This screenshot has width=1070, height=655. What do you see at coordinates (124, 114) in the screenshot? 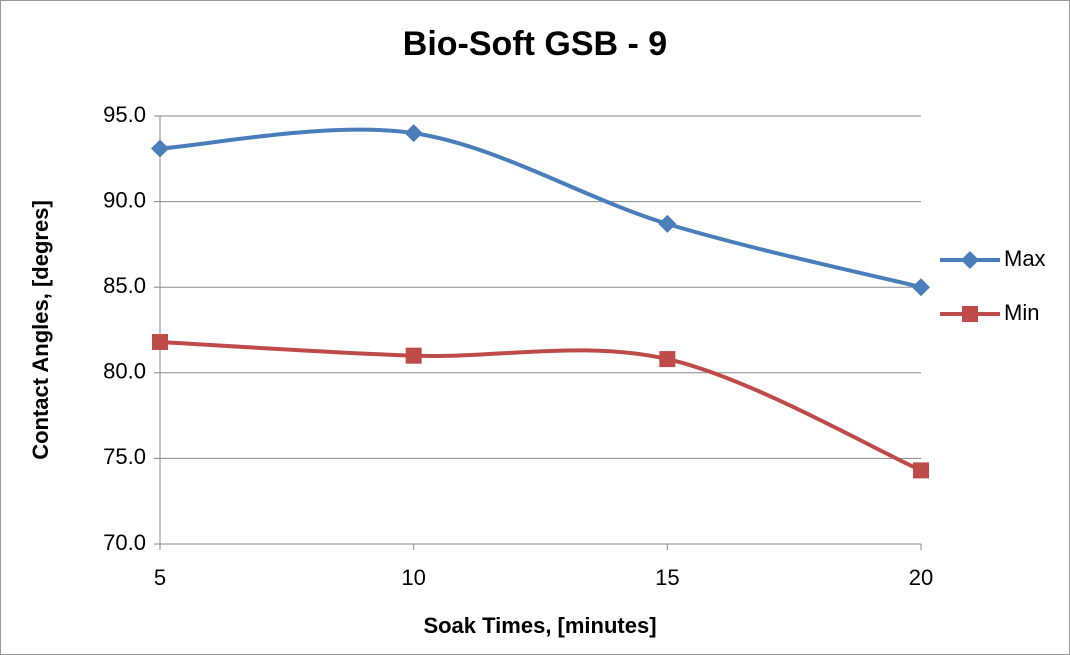
I see `y-tick-label: 95.0` at bounding box center [124, 114].